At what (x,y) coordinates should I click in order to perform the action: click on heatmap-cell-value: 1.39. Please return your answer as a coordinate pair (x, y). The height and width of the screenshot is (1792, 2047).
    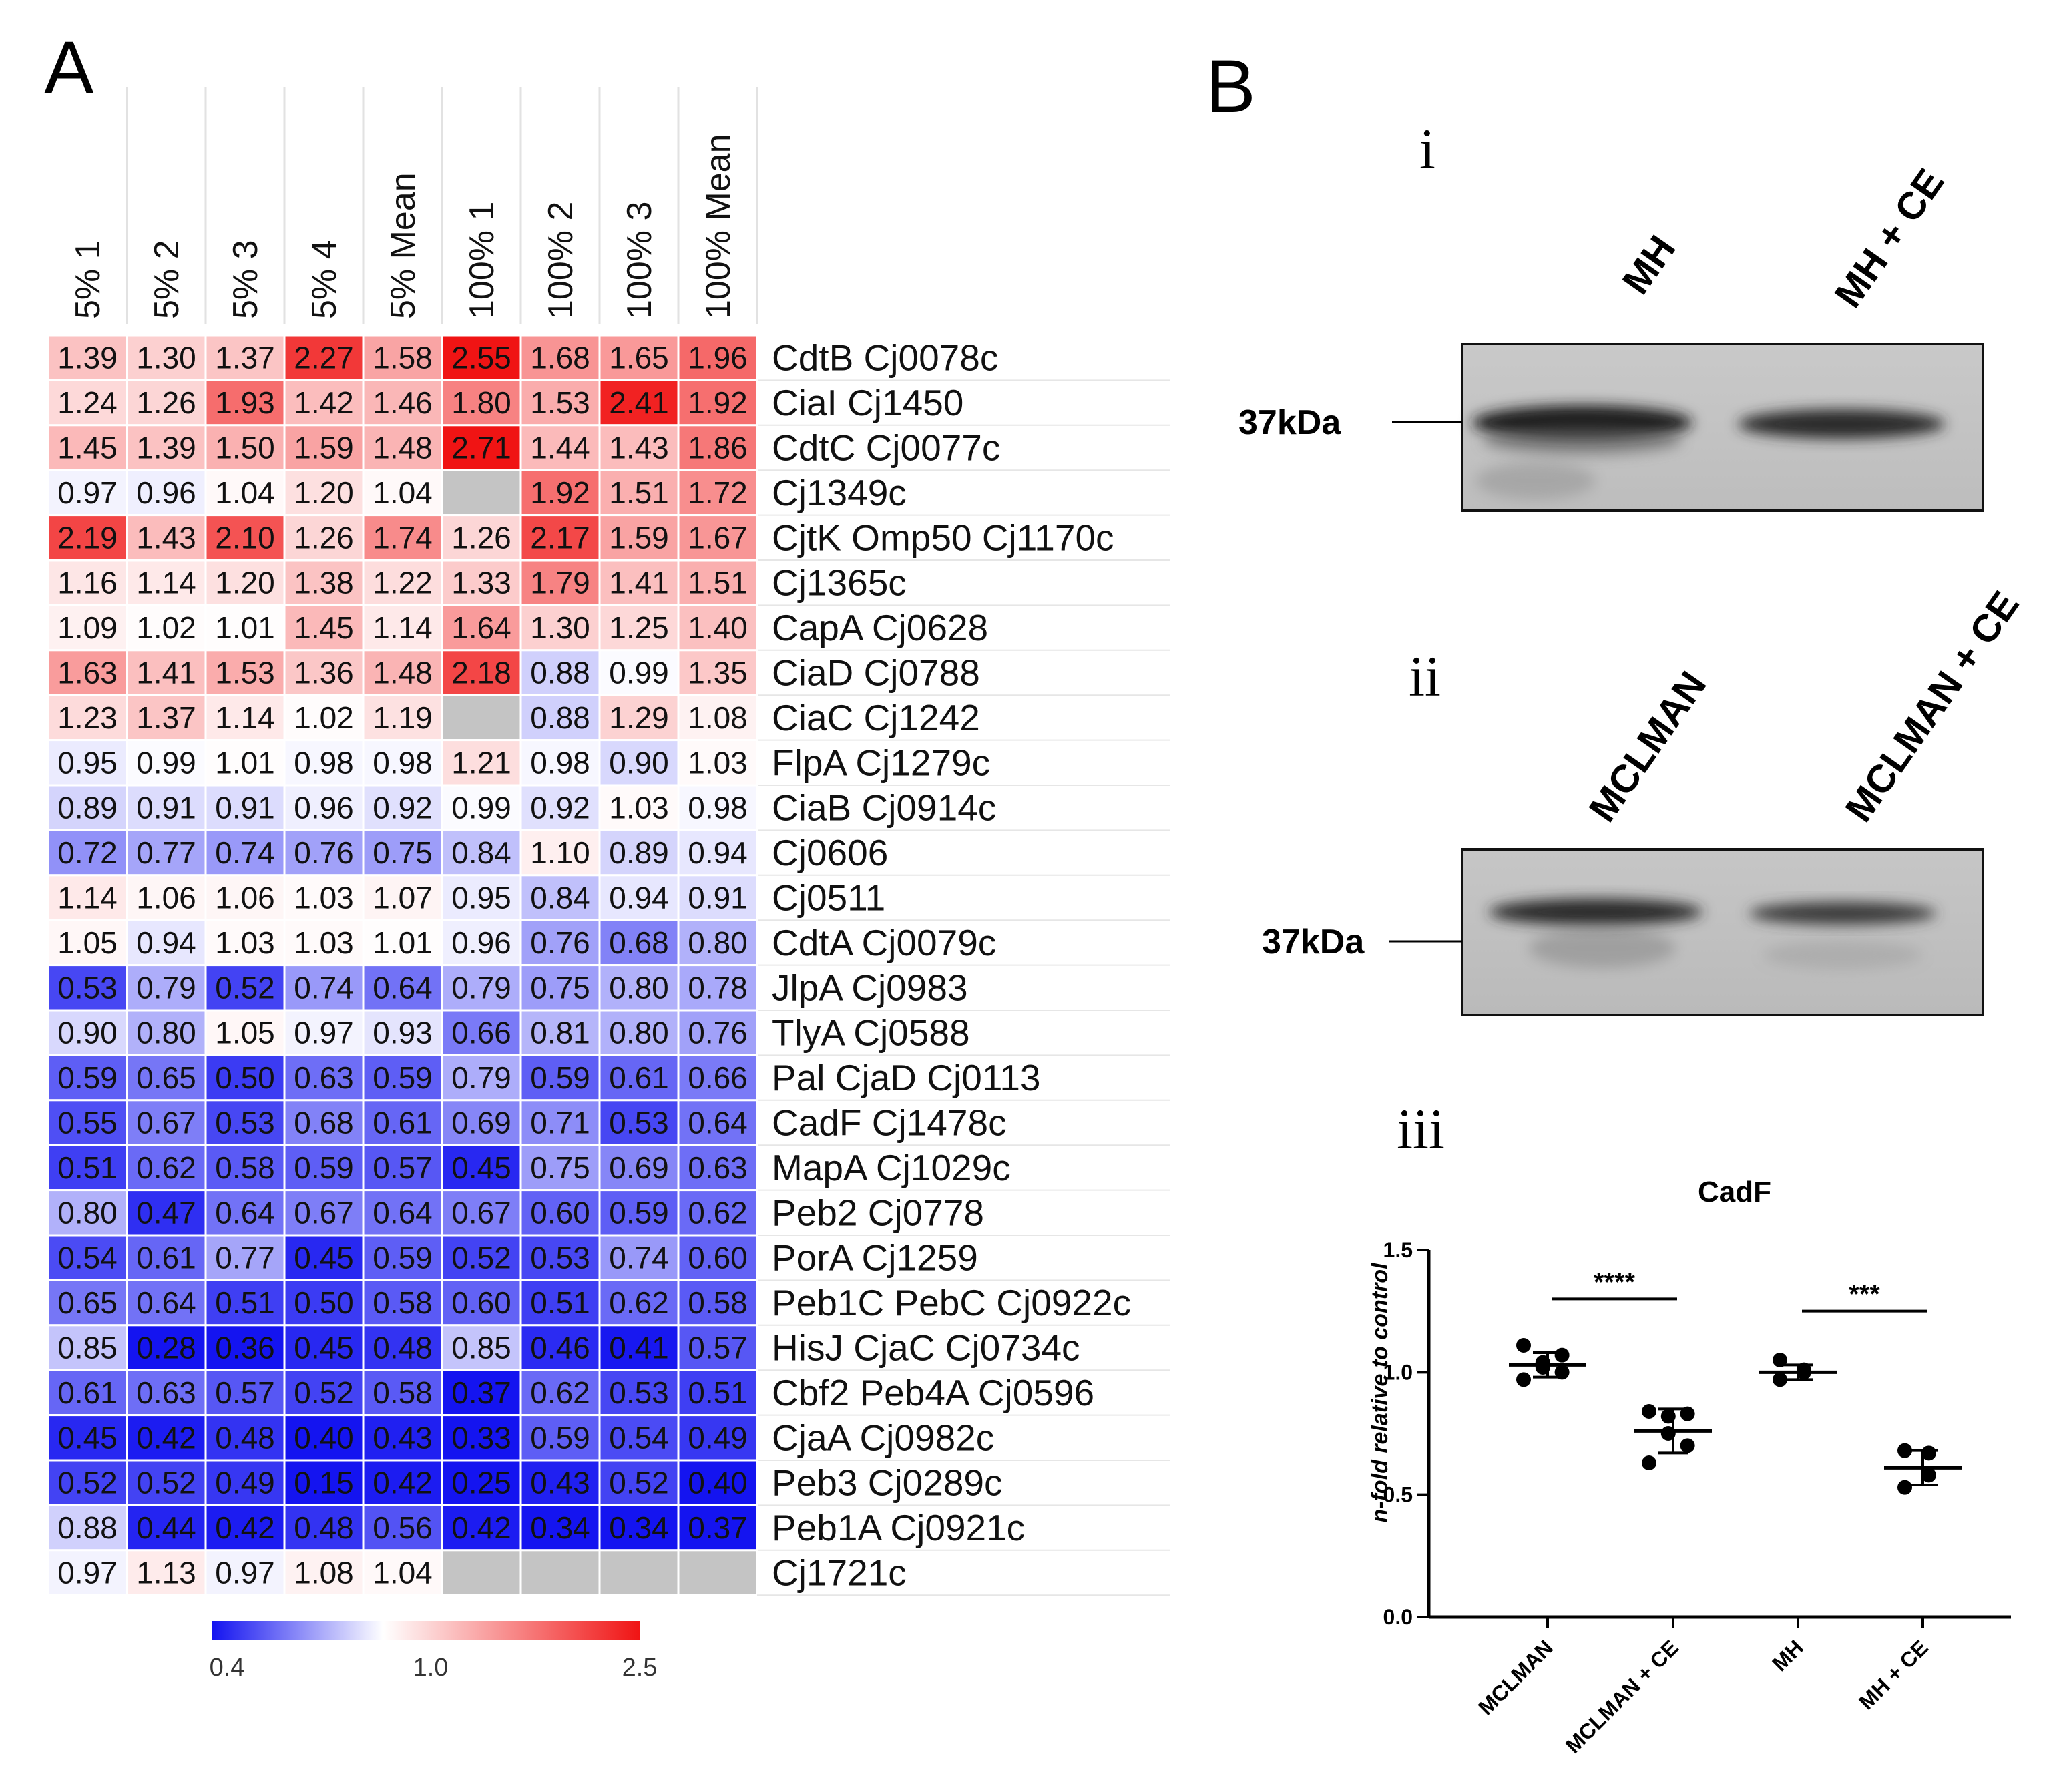
    Looking at the image, I should click on (87, 358).